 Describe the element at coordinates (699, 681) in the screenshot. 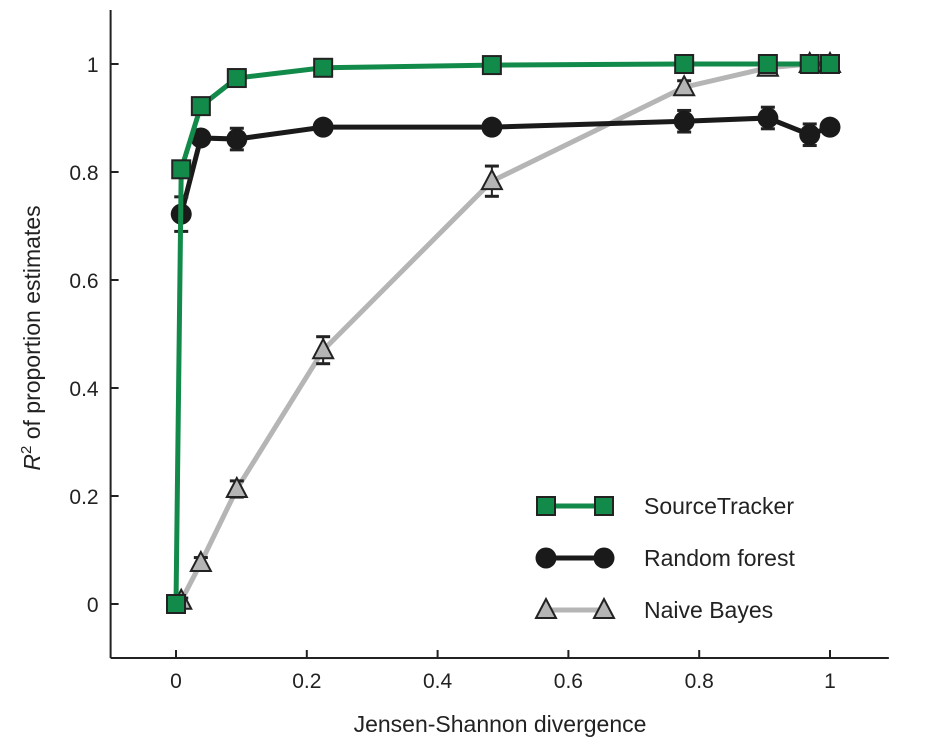

I see `x-tick-label: 0.8` at that location.